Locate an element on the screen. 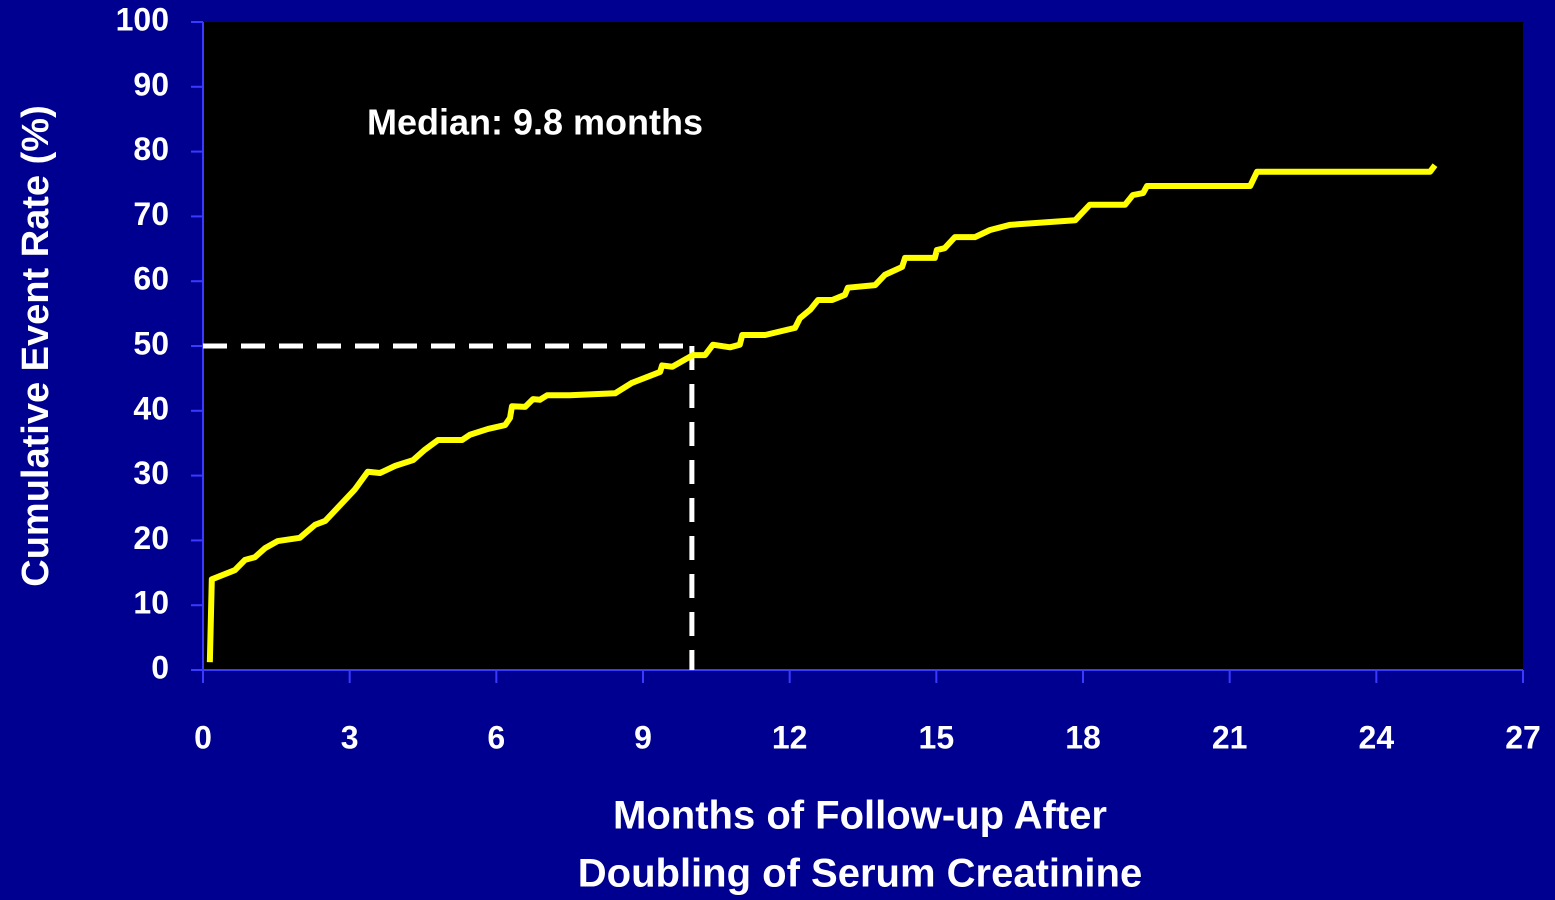 This screenshot has height=900, width=1555. y-axis-title: Cumulative Event Rate (%) is located at coordinates (36, 345).